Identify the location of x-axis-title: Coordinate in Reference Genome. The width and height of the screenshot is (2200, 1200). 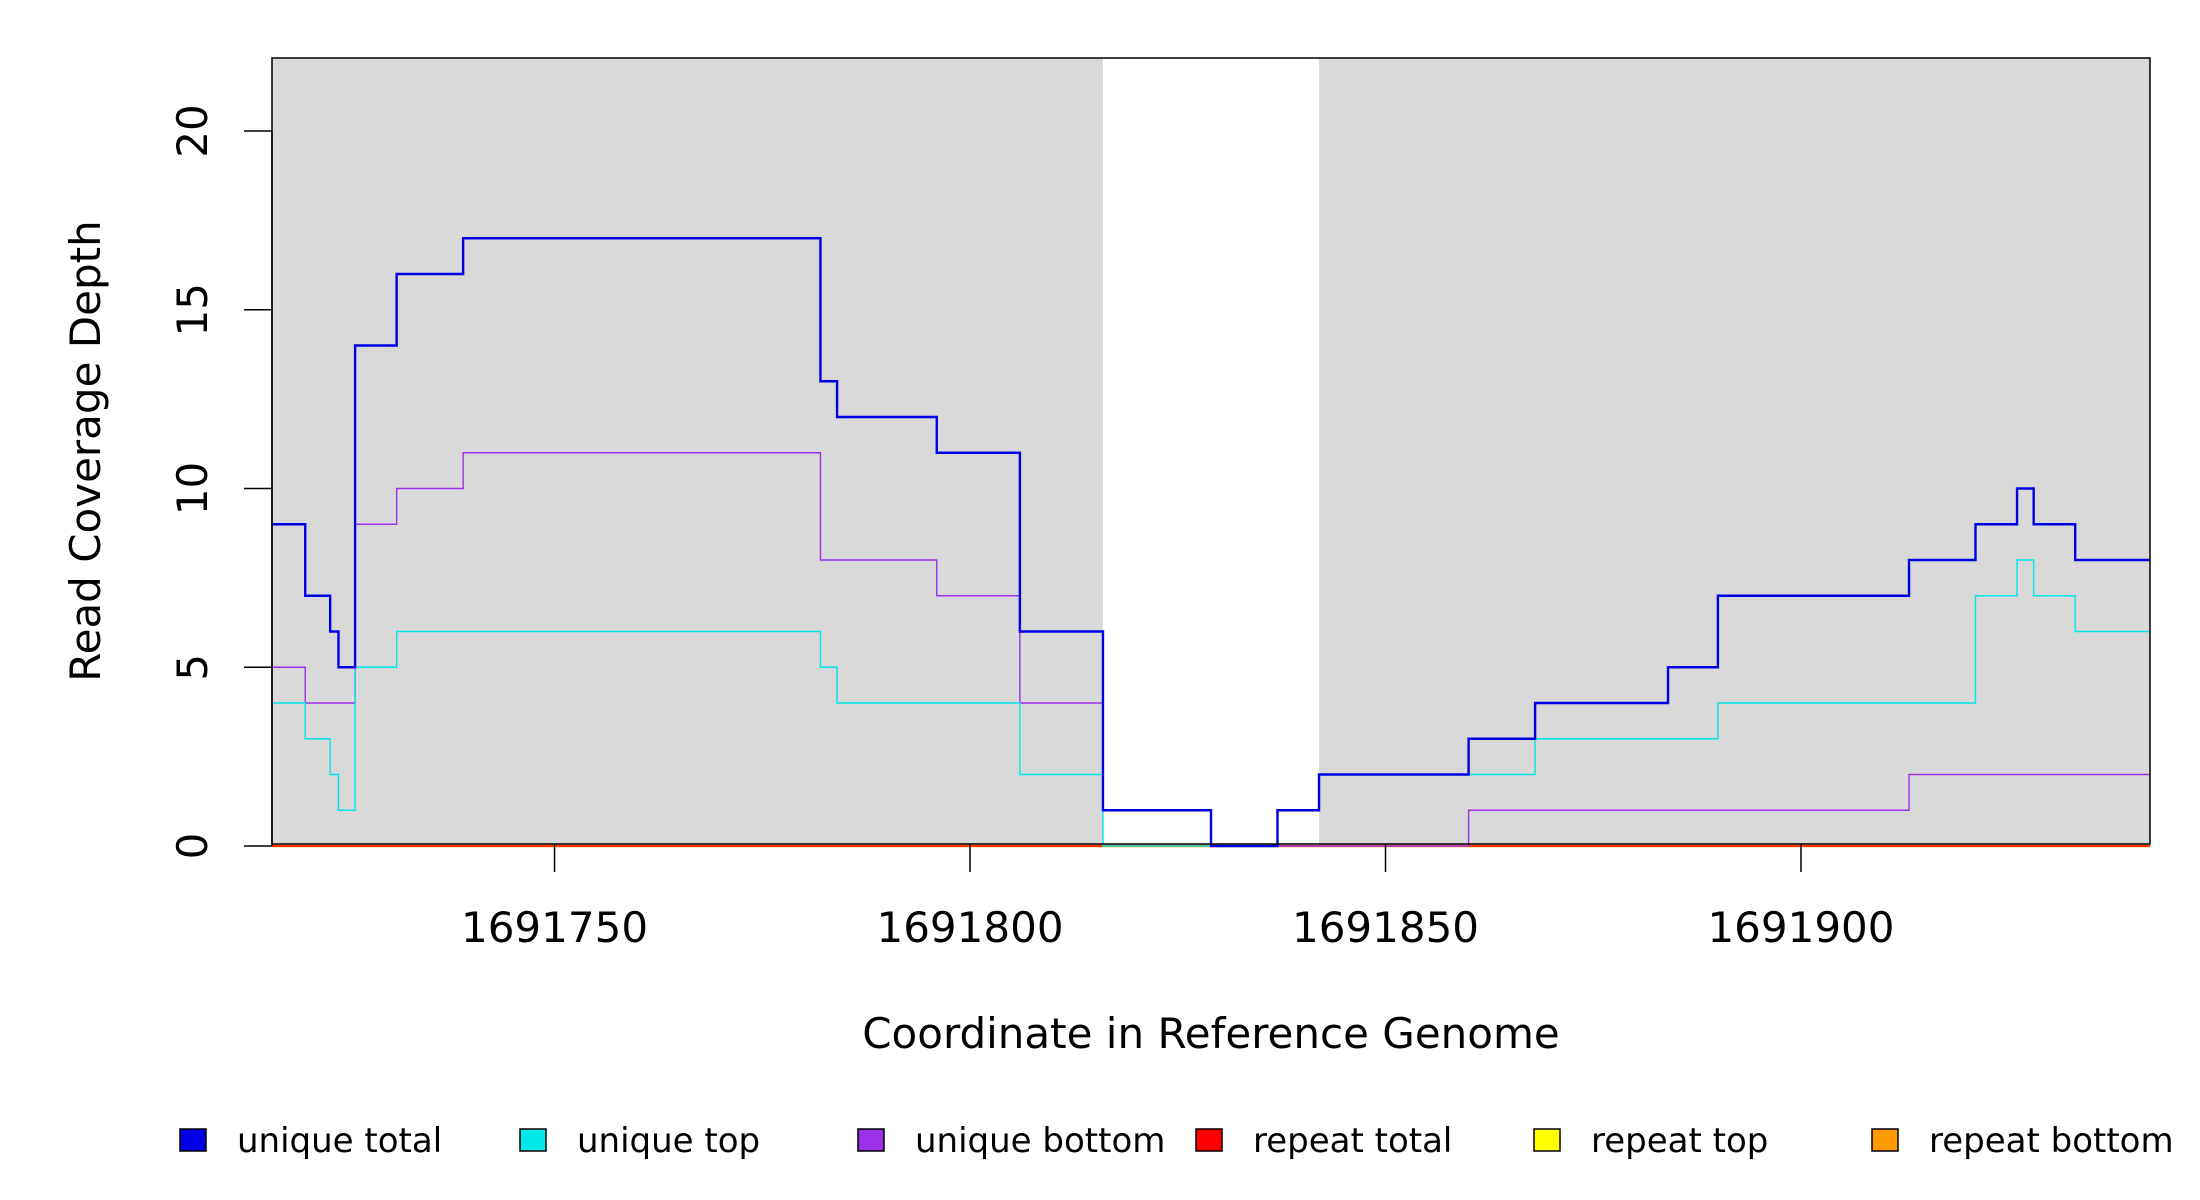
(1211, 1033).